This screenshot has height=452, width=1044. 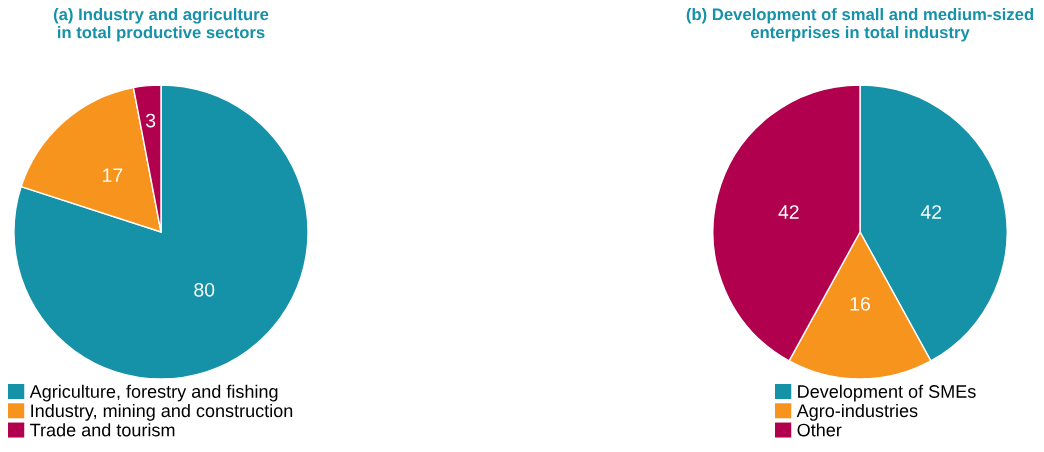 What do you see at coordinates (204, 289) in the screenshot?
I see `data-label: 80` at bounding box center [204, 289].